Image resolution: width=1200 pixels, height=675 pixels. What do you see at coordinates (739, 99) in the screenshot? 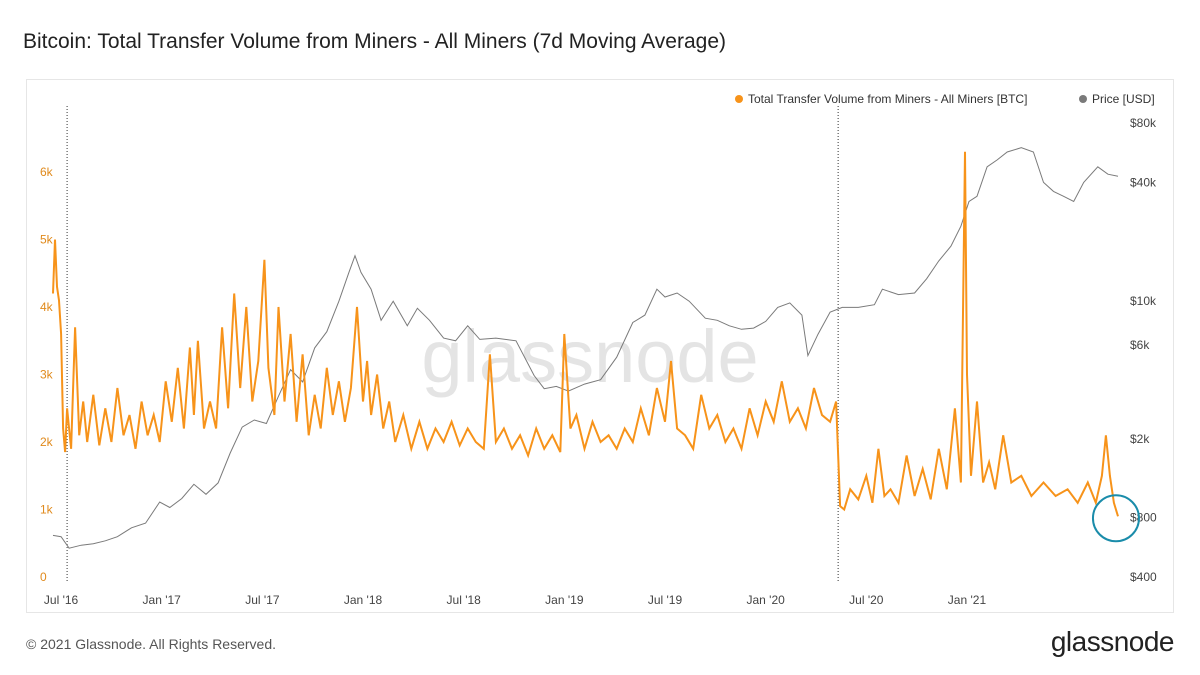
I see `legend-dot-volume` at bounding box center [739, 99].